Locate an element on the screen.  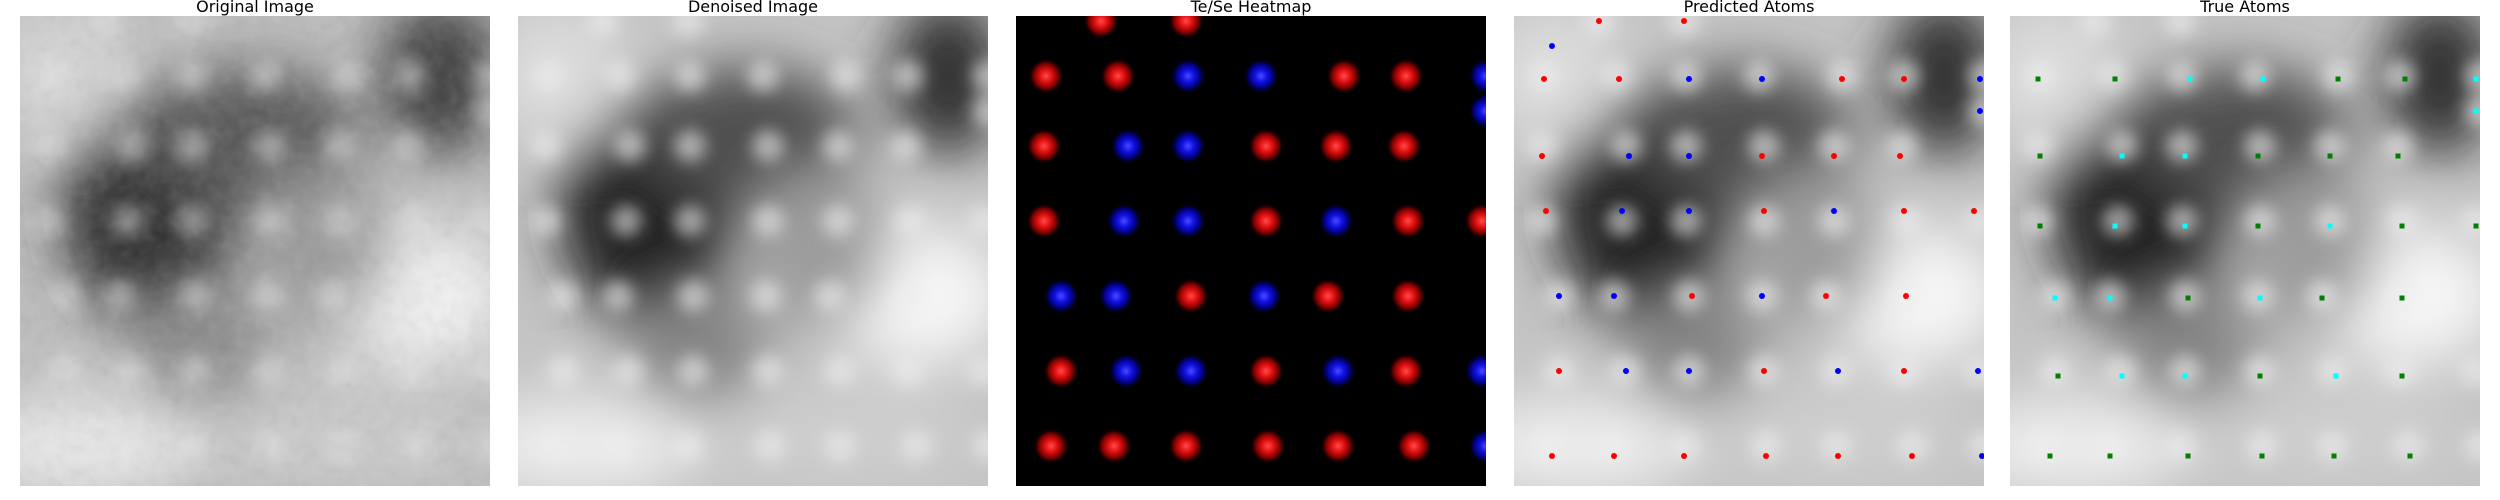
original-image-title: Original Image is located at coordinates (255, 8).